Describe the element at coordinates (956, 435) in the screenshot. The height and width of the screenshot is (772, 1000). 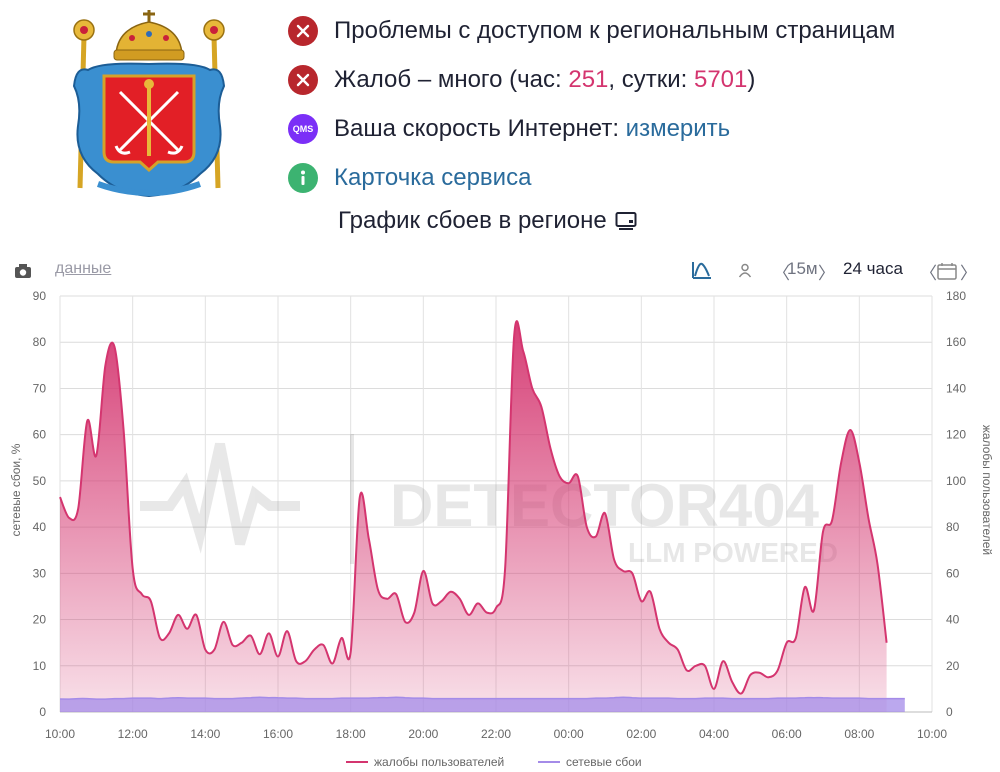
I see `right-tick-label: 120` at that location.